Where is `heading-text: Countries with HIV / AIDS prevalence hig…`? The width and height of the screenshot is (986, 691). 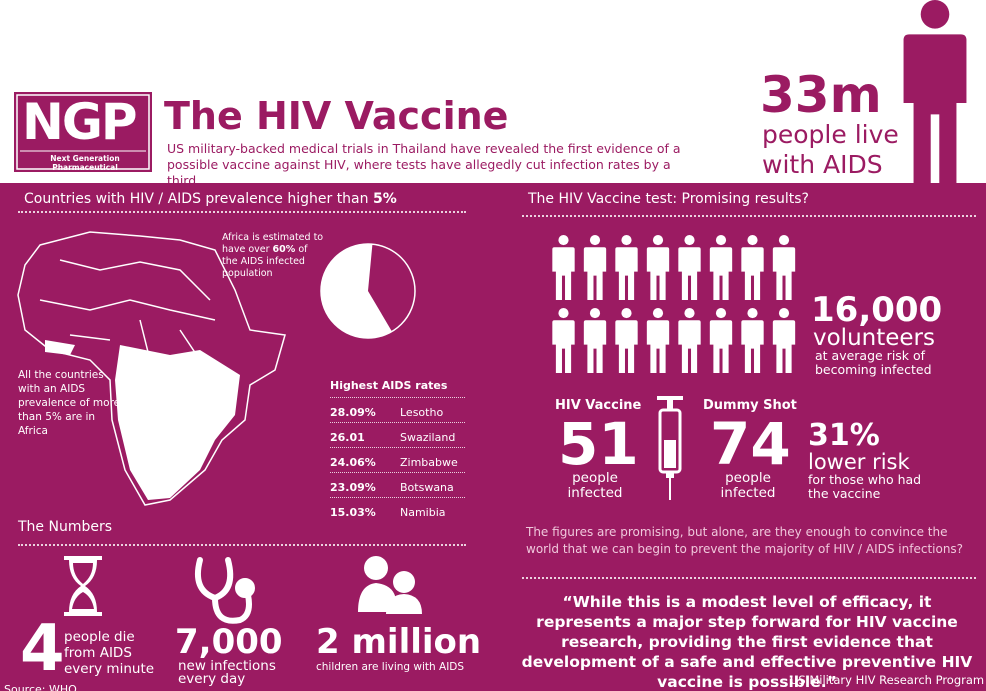
heading-text: Countries with HIV / AIDS prevalence hig… is located at coordinates (198, 199).